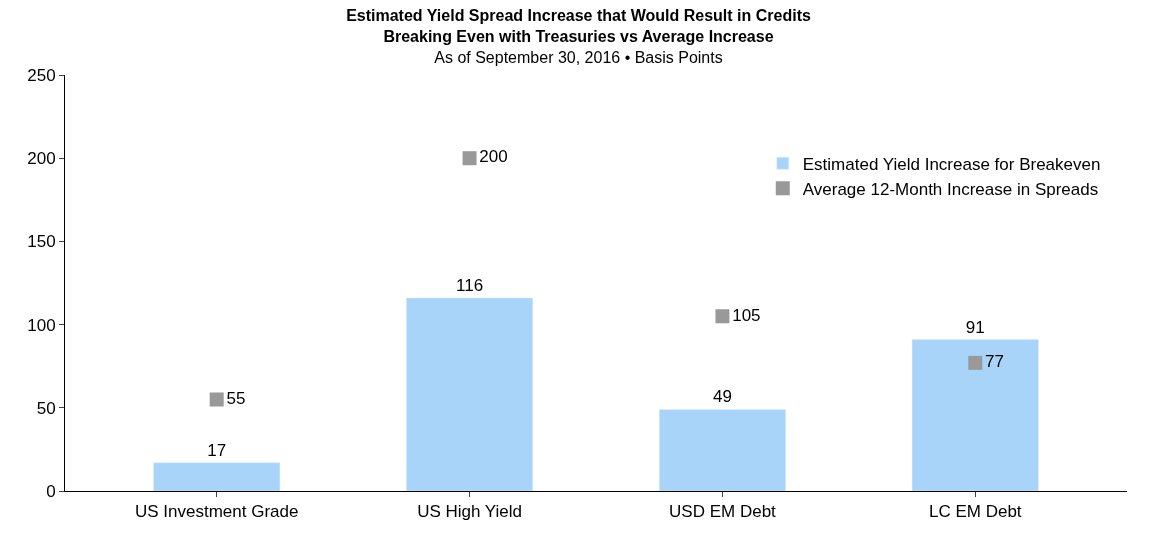  Describe the element at coordinates (41, 75) in the screenshot. I see `y-tick-label: 250` at that location.